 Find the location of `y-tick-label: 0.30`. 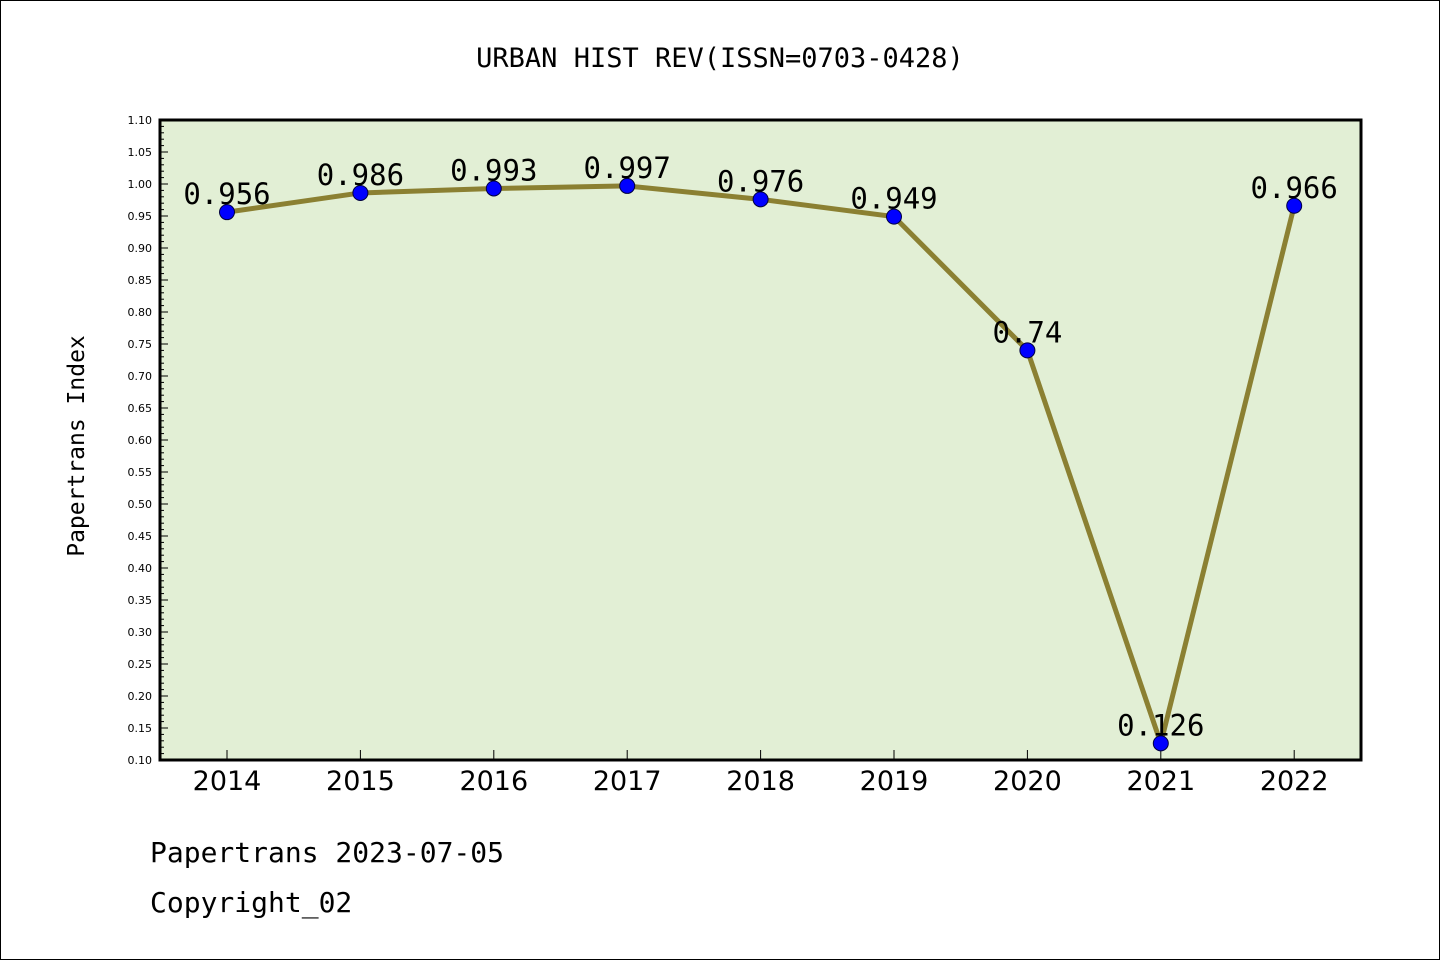

y-tick-label: 0.30 is located at coordinates (140, 632).